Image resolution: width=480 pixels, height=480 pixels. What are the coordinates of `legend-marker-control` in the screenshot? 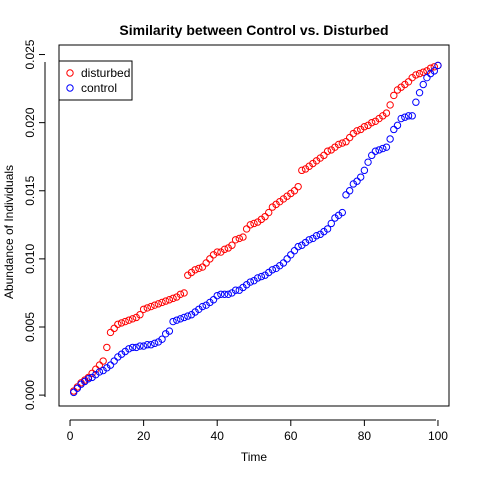 It's located at (70, 88).